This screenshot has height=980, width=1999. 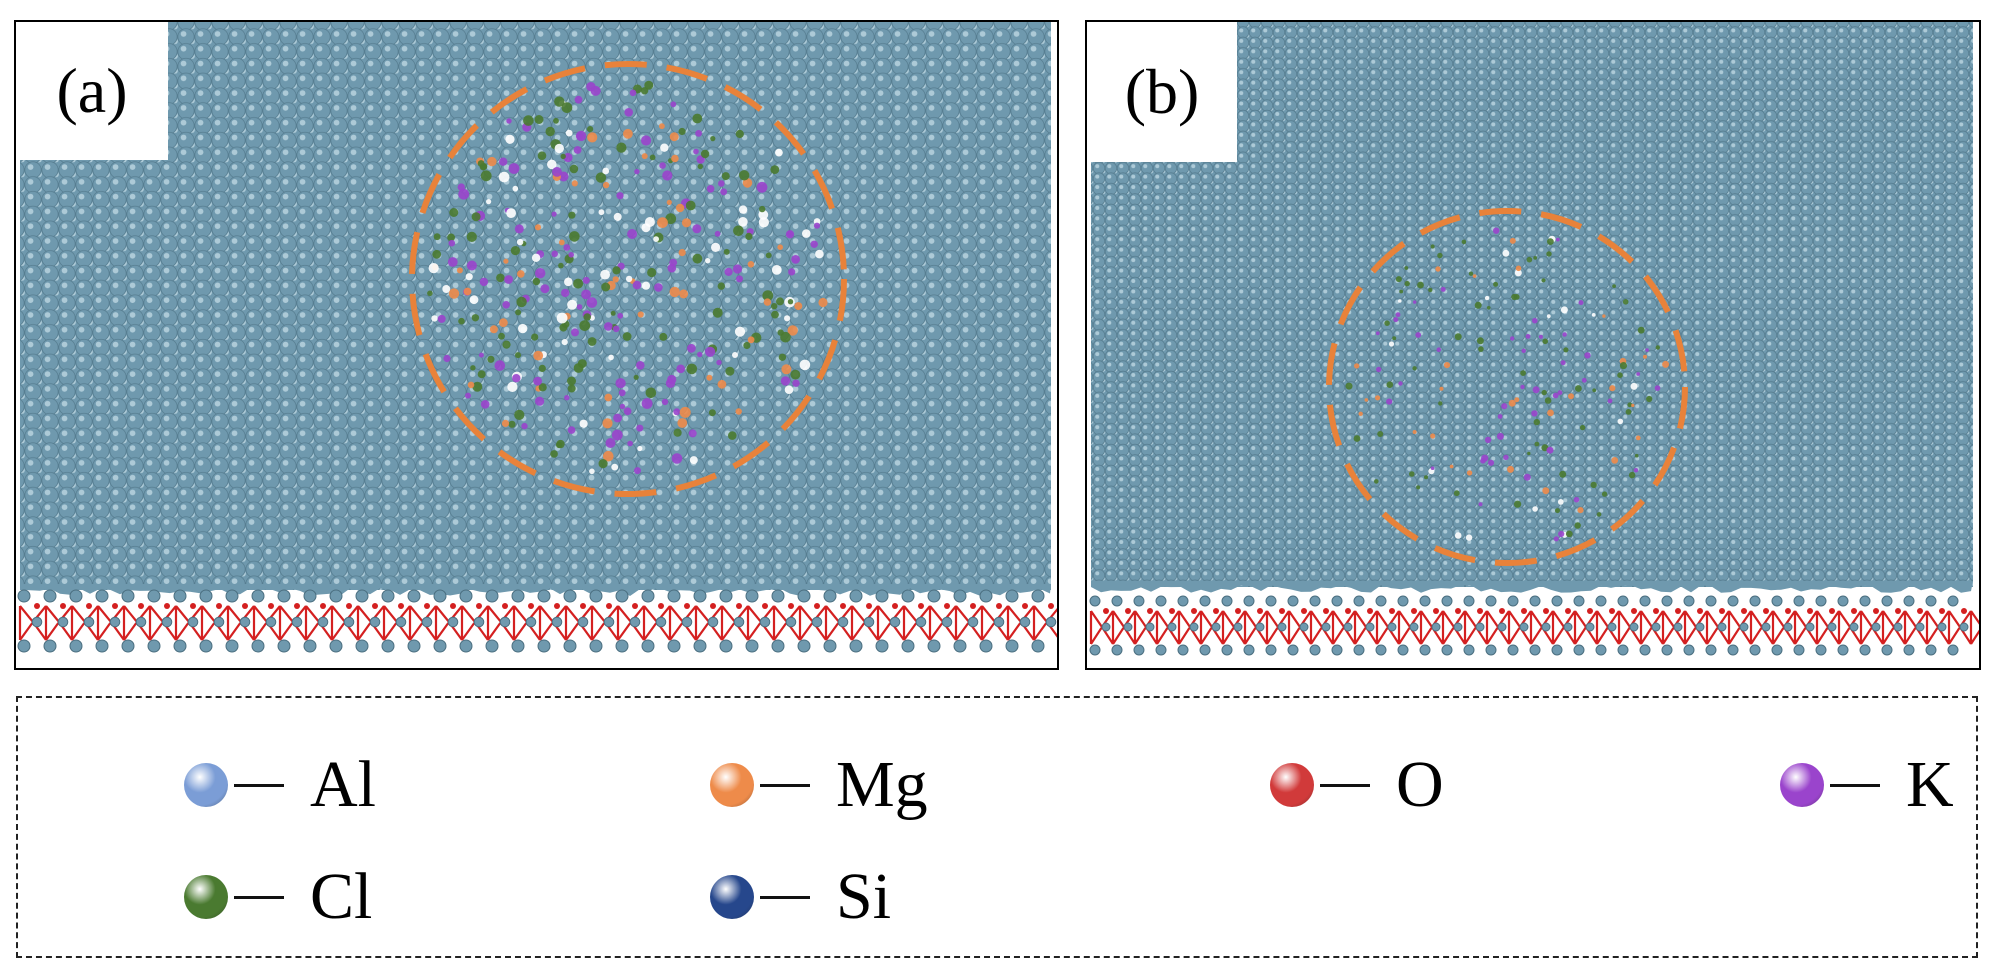 I want to click on legend-item-k: K, so click(x=1867, y=785).